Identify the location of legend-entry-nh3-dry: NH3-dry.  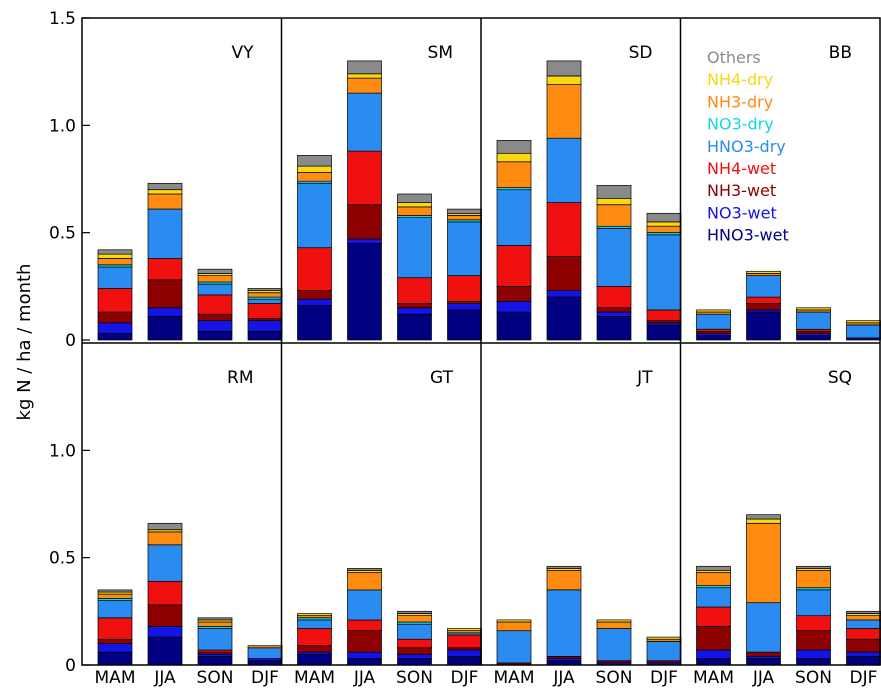
(740, 101).